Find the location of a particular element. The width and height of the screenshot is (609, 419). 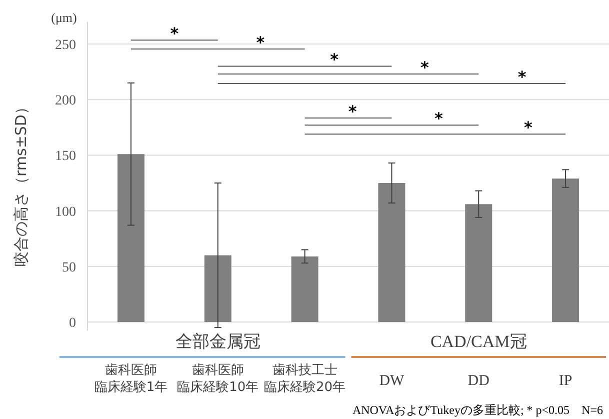

y-tick-label: 50 is located at coordinates (69, 268).